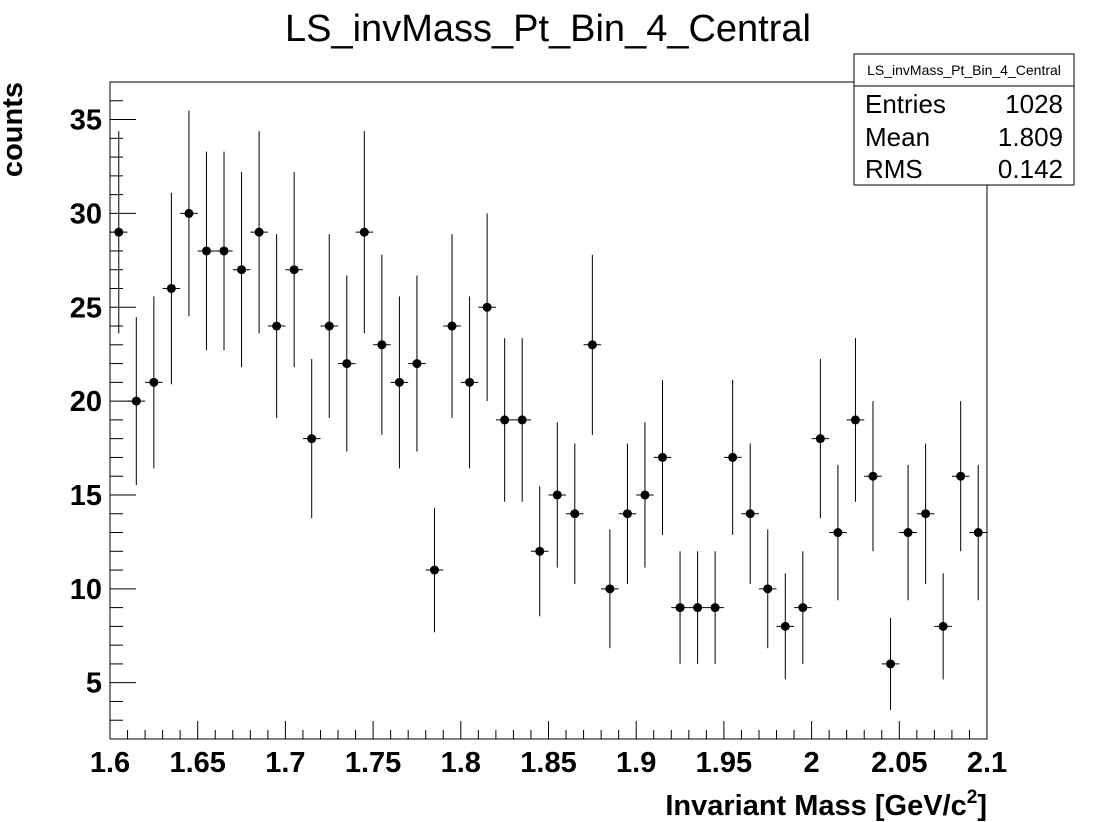 The width and height of the screenshot is (1096, 822). Describe the element at coordinates (86, 496) in the screenshot. I see `y-tick-label: 15` at that location.